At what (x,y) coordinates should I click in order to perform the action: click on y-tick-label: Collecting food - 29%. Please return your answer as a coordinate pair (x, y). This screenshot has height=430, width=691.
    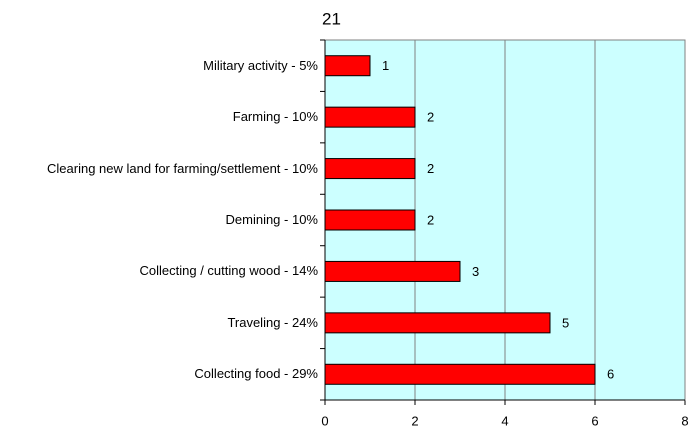
    Looking at the image, I should click on (256, 374).